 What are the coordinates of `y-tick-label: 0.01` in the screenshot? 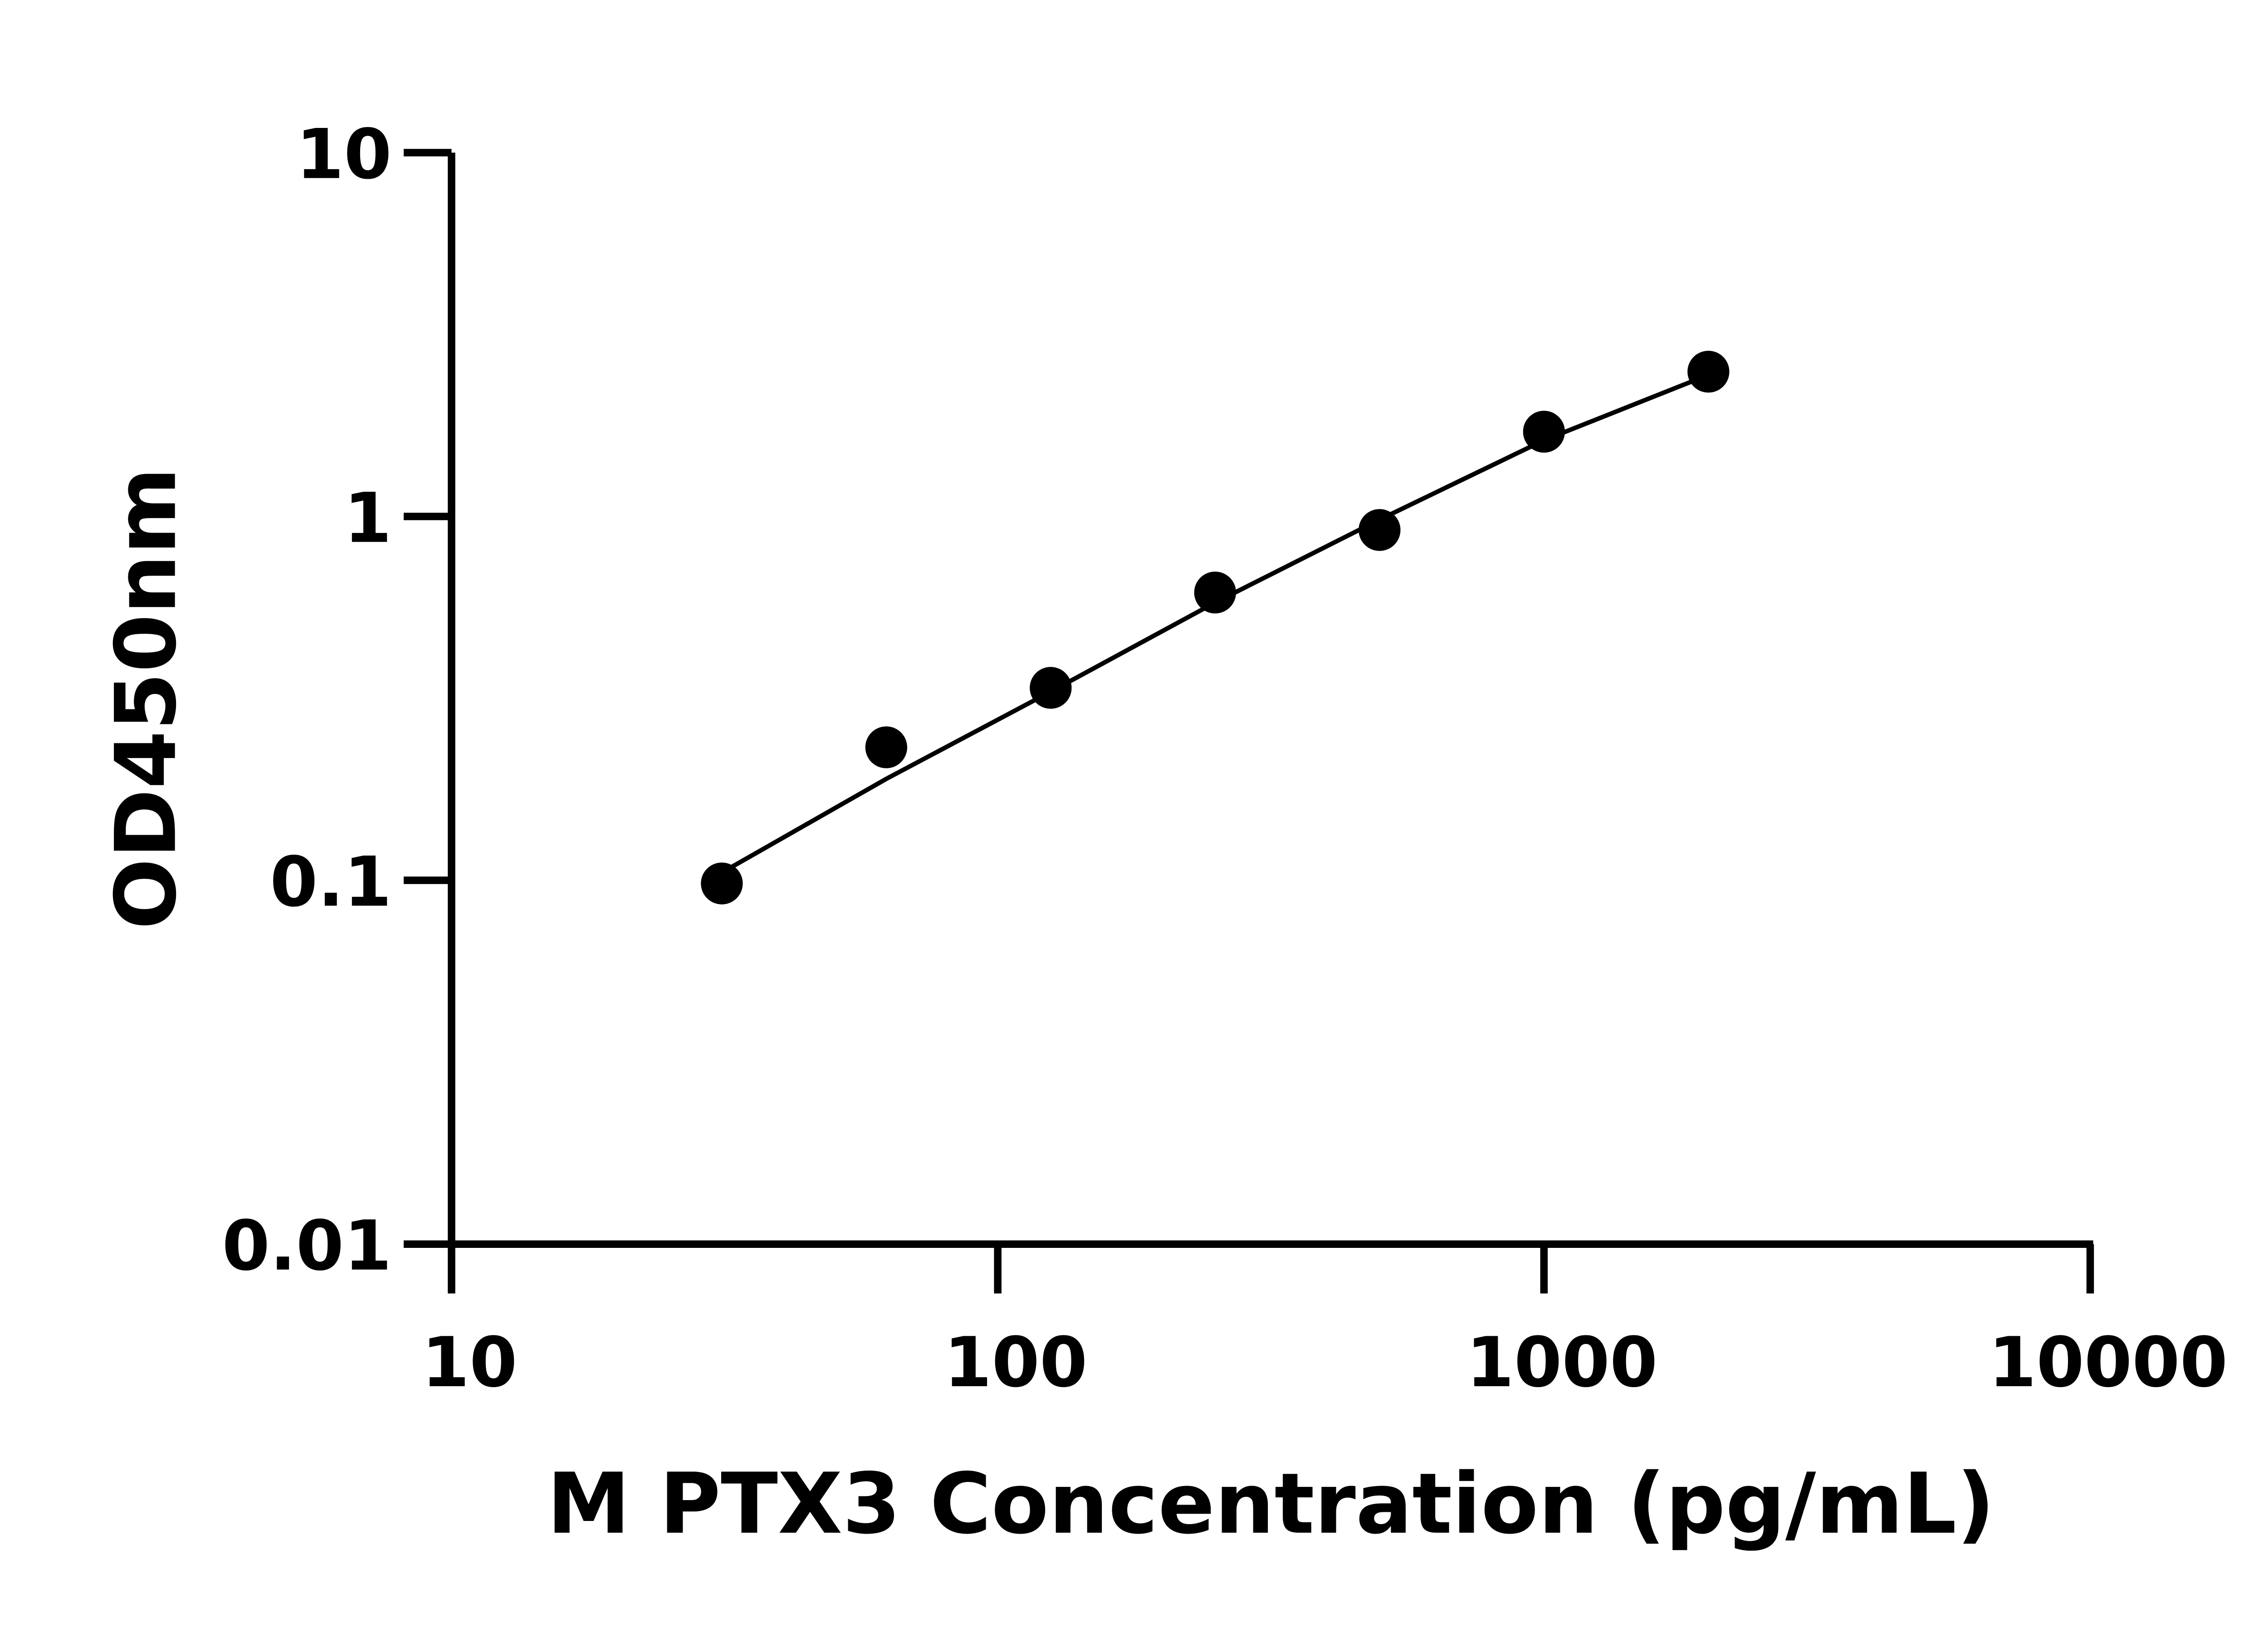 It's located at (307, 1246).